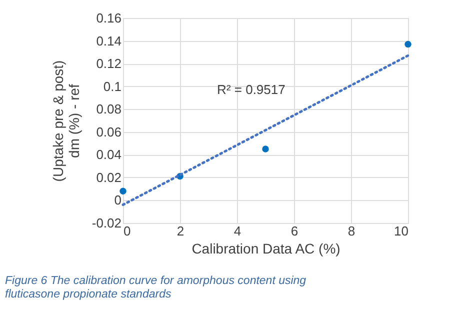  What do you see at coordinates (109, 40) in the screenshot?
I see `y-tick-label: 0.14` at bounding box center [109, 40].